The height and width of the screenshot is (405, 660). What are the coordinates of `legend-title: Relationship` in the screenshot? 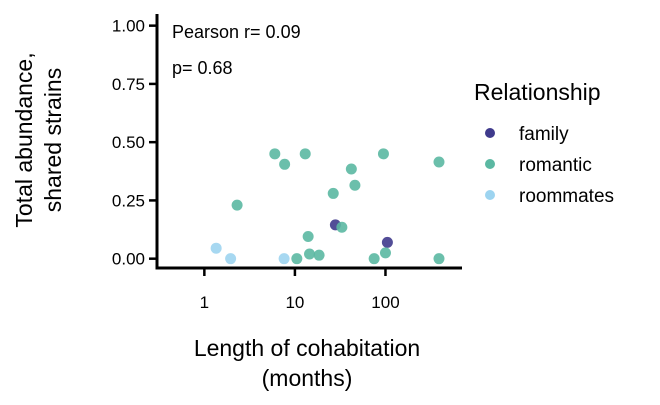 It's located at (537, 92).